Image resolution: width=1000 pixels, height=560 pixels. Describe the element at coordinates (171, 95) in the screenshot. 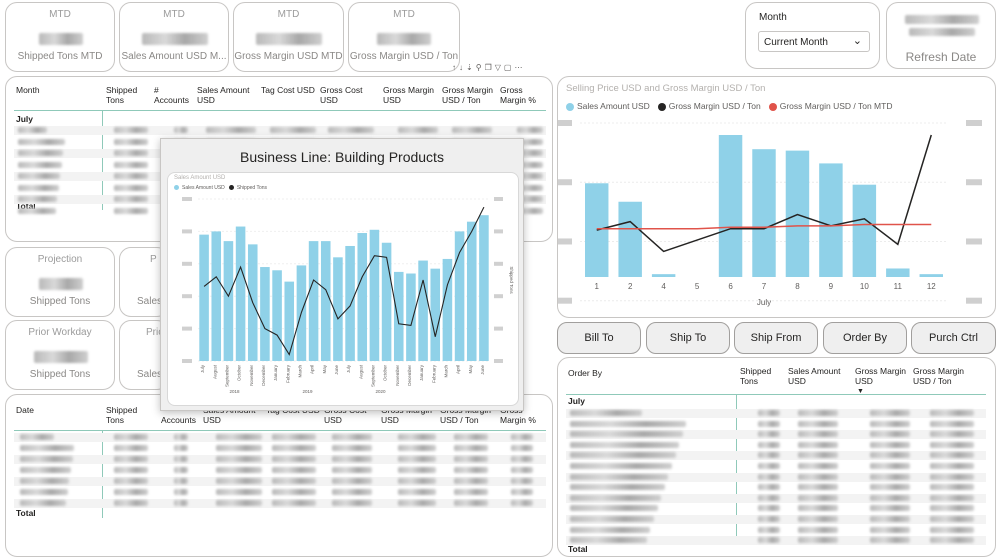

I see `col-header-accounts: # Accounts` at that location.